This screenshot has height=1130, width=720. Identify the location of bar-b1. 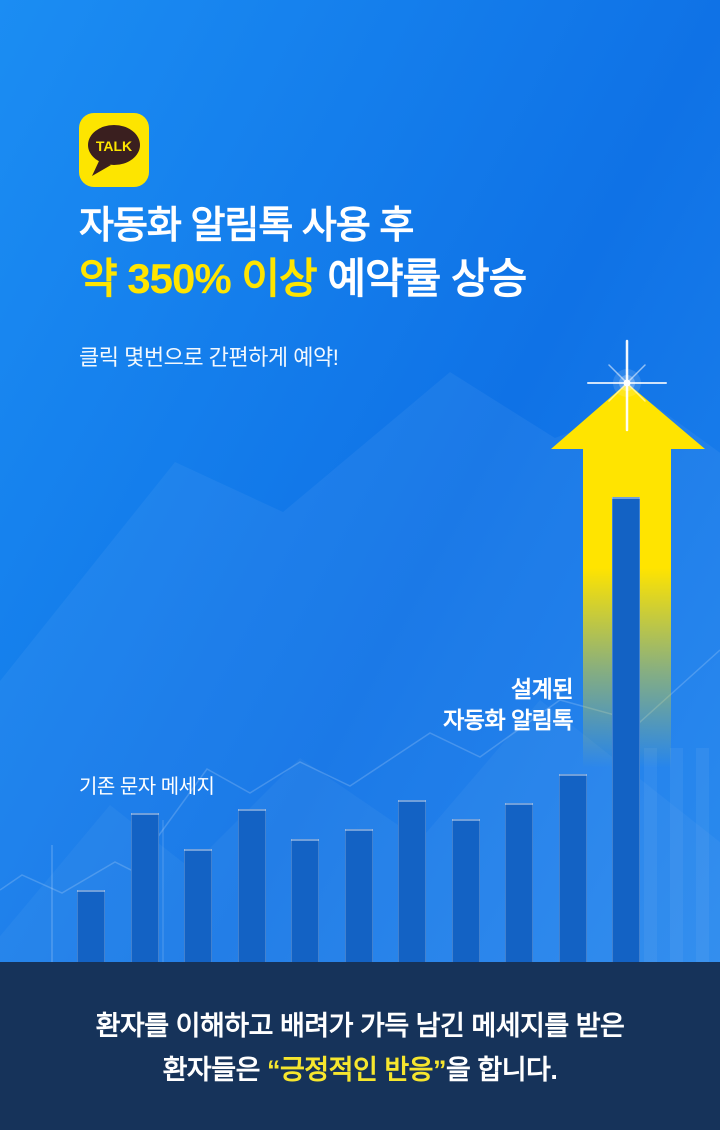
(91, 926).